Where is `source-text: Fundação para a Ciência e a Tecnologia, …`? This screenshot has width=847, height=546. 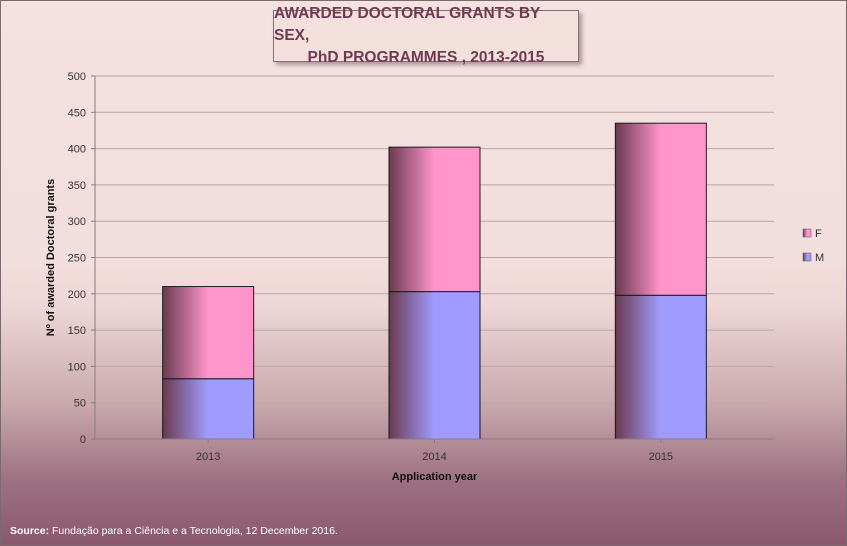
source-text: Fundação para a Ciência e a Tecnologia, … is located at coordinates (193, 531).